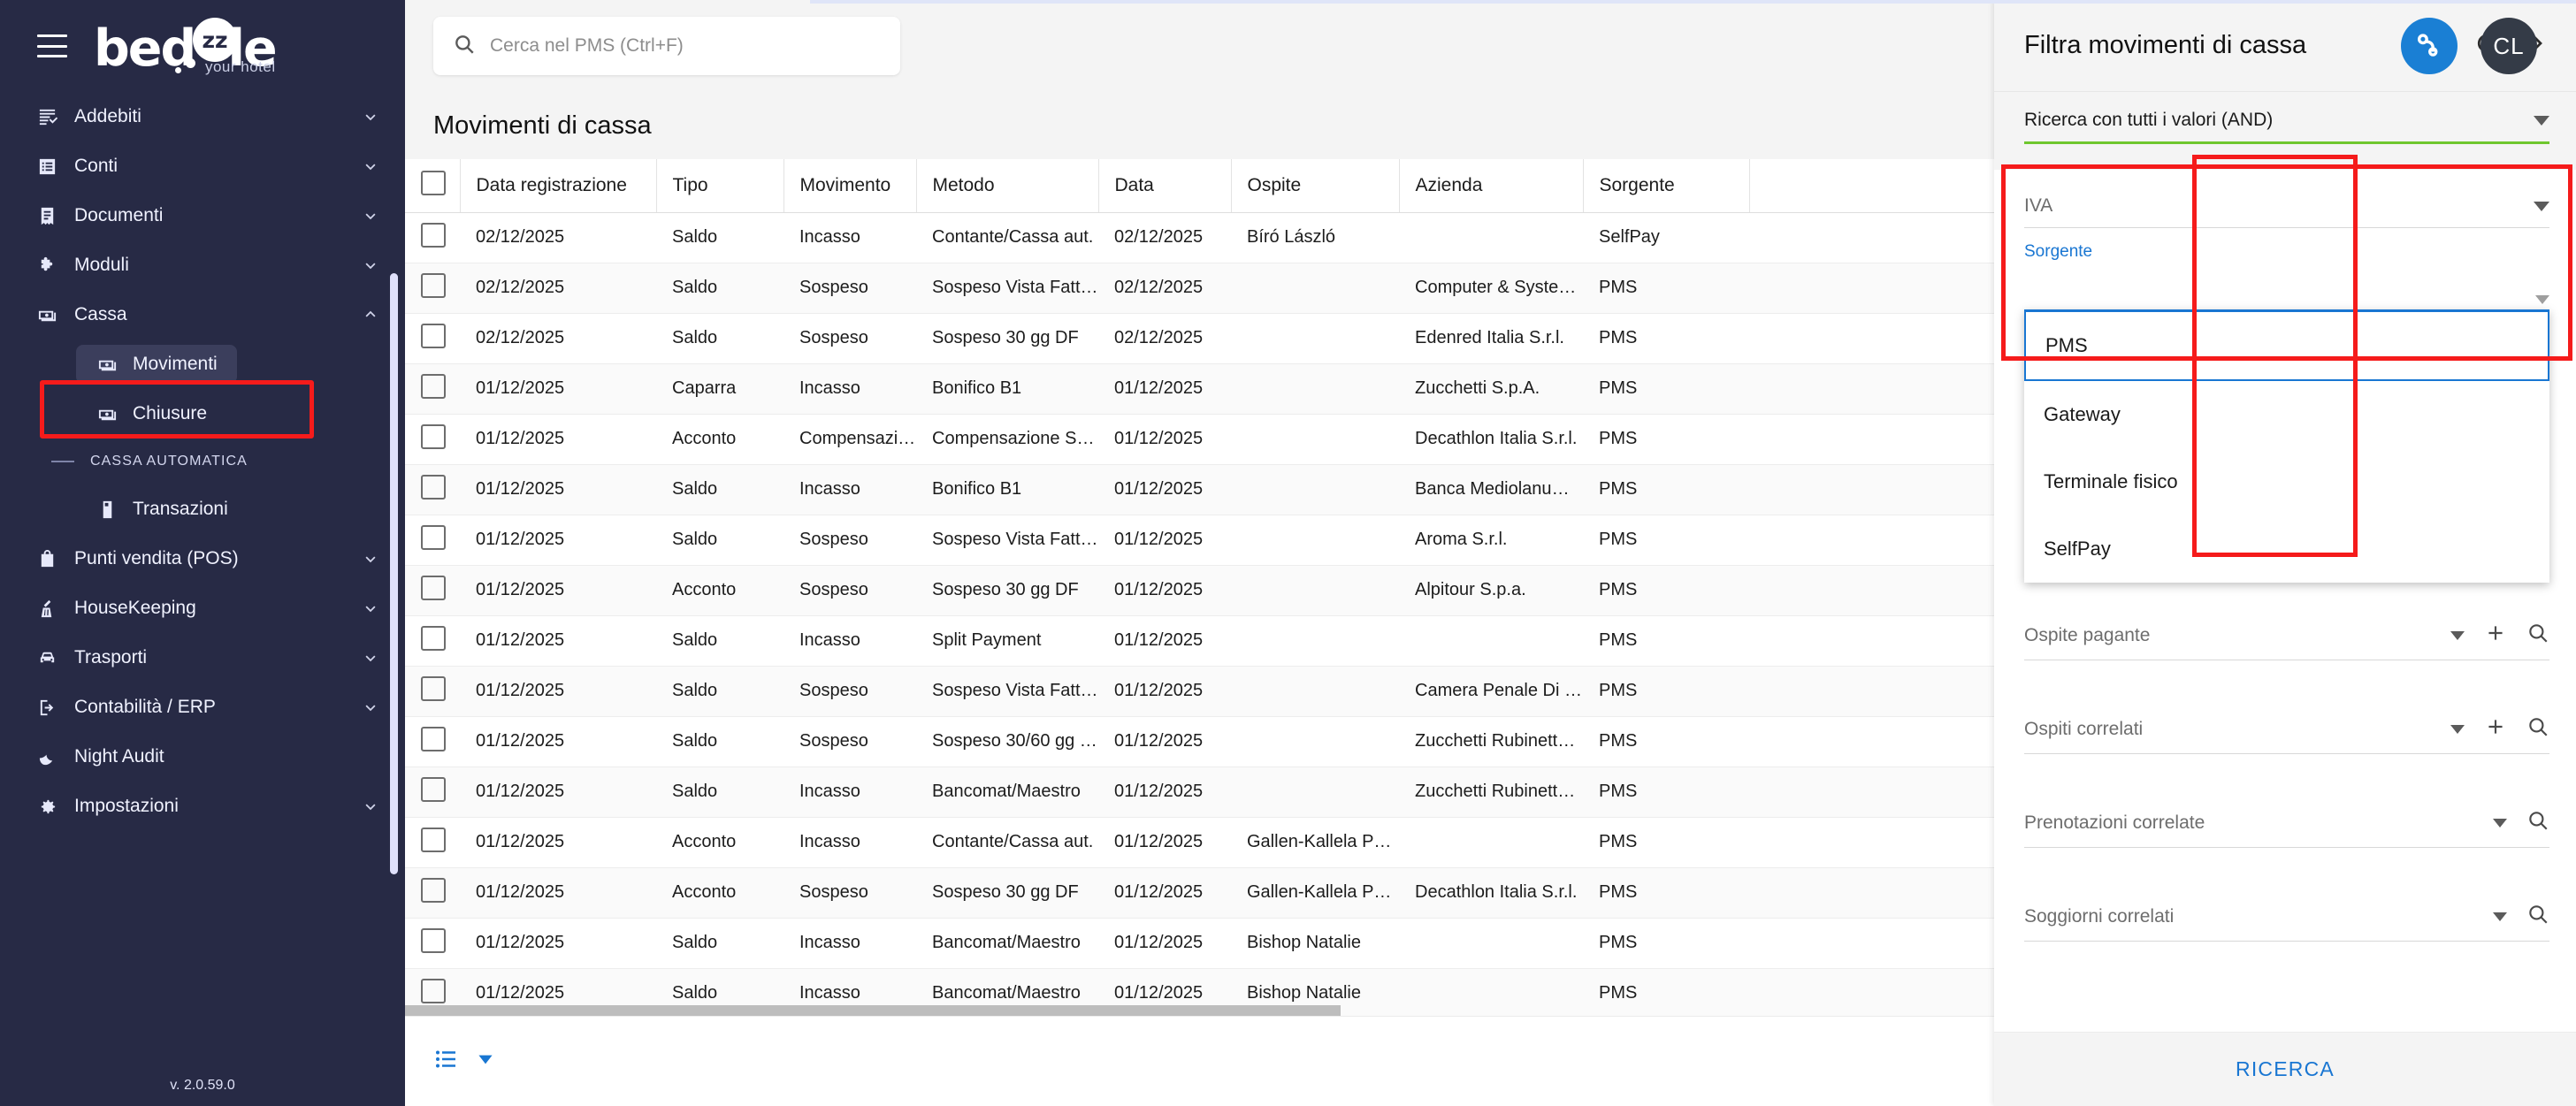 The height and width of the screenshot is (1106, 2576). What do you see at coordinates (202, 757) in the screenshot?
I see `sidebar-item-night-audit: Night Audit` at bounding box center [202, 757].